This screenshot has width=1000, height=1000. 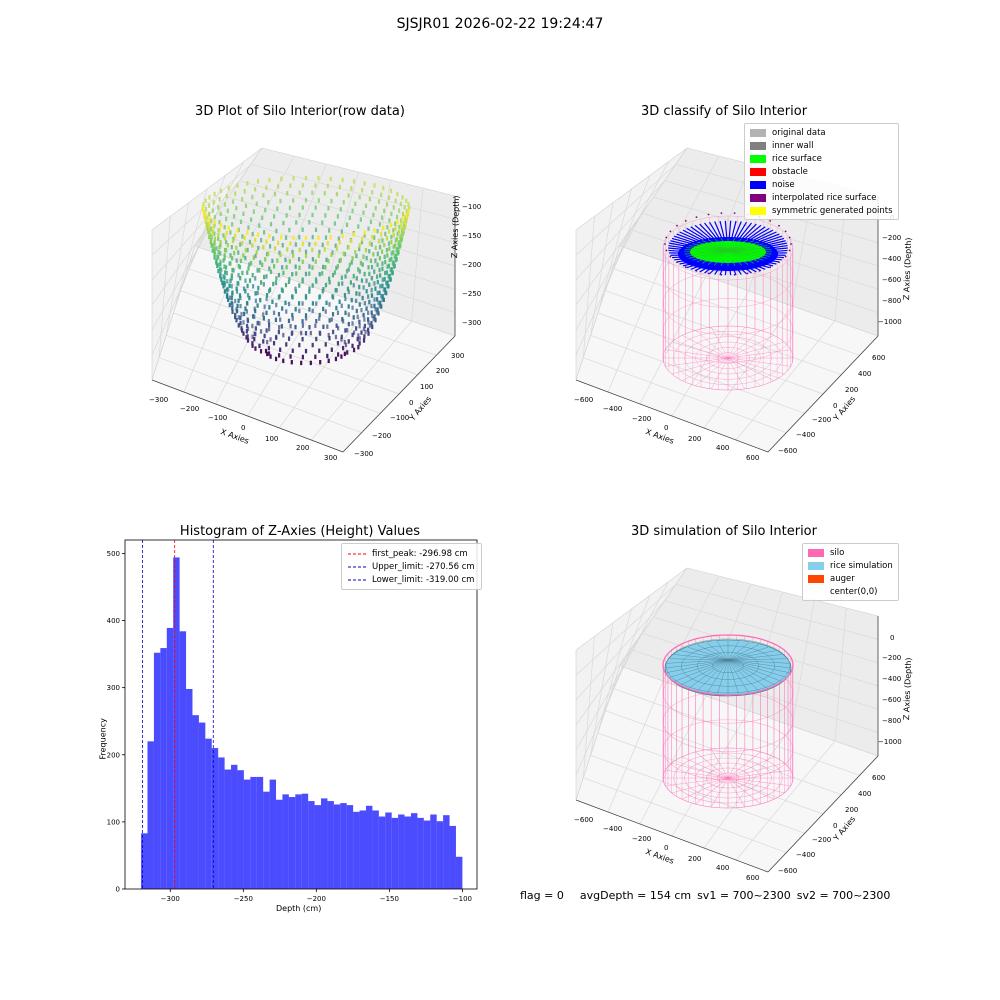 What do you see at coordinates (472, 236) in the screenshot?
I see `raw-ztick: −150` at bounding box center [472, 236].